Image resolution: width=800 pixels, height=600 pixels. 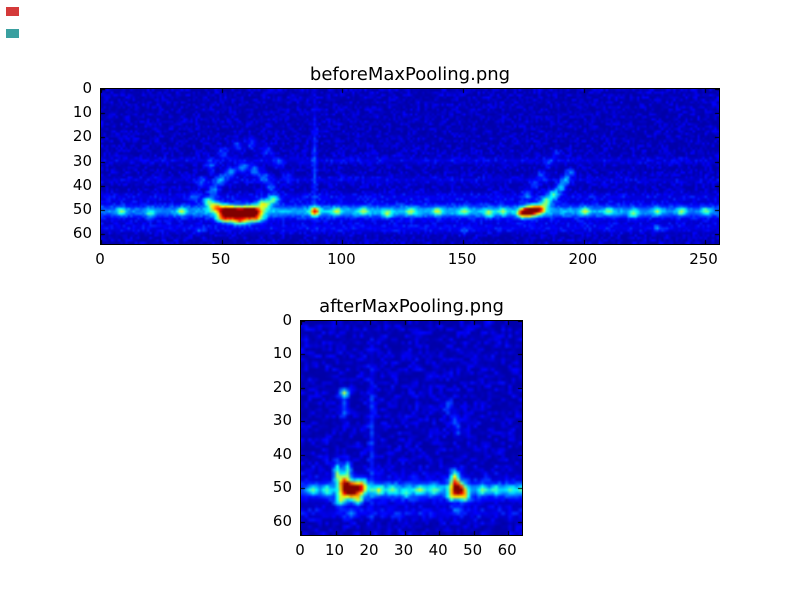 I want to click on x-tick-label-after: 30, so click(x=404, y=550).